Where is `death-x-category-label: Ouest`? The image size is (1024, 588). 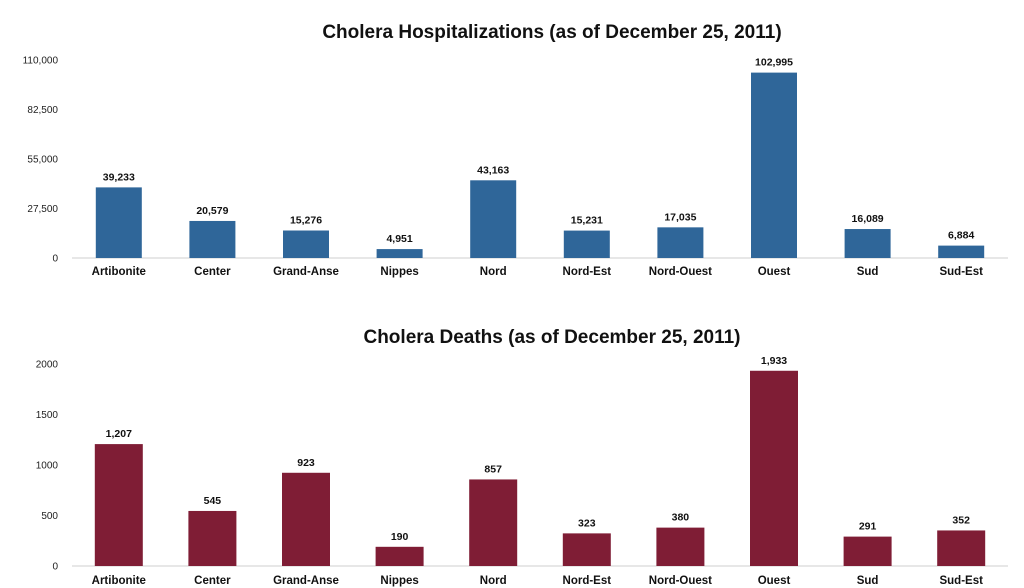 death-x-category-label: Ouest is located at coordinates (774, 581).